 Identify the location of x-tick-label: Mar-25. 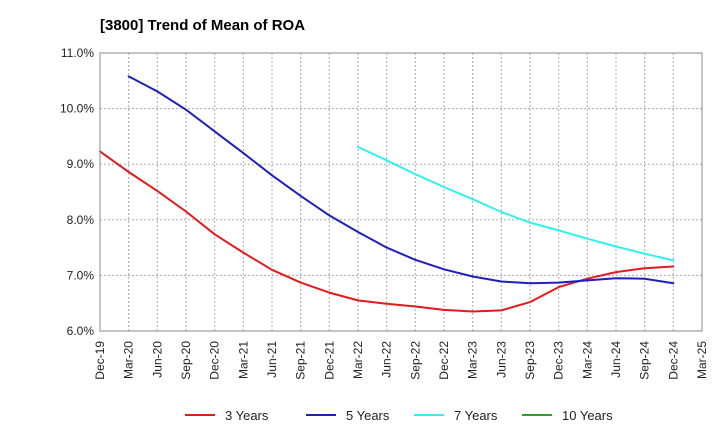
(702, 360).